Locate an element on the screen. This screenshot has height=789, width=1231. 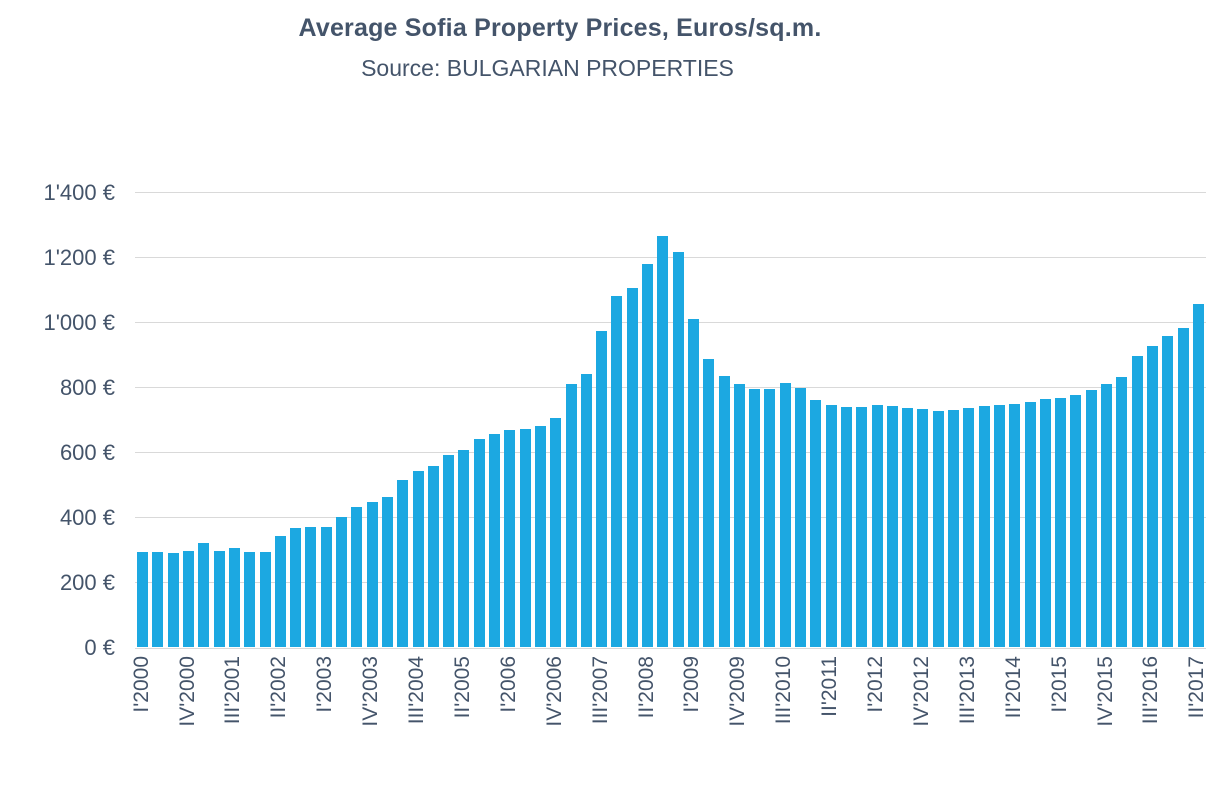
x-tick-label: III'2010 is located at coordinates (784, 690).